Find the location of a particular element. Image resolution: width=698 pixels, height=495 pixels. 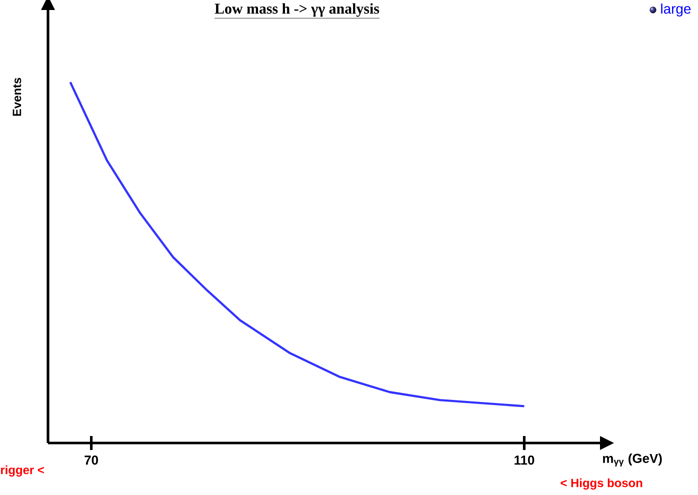

text: large is located at coordinates (676, 9).